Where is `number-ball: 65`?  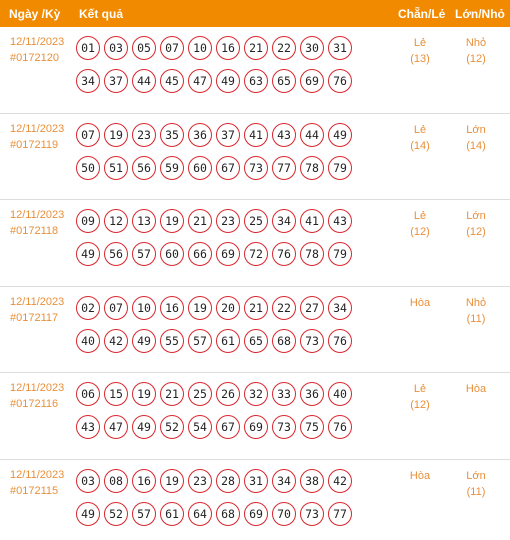 number-ball: 65 is located at coordinates (284, 81).